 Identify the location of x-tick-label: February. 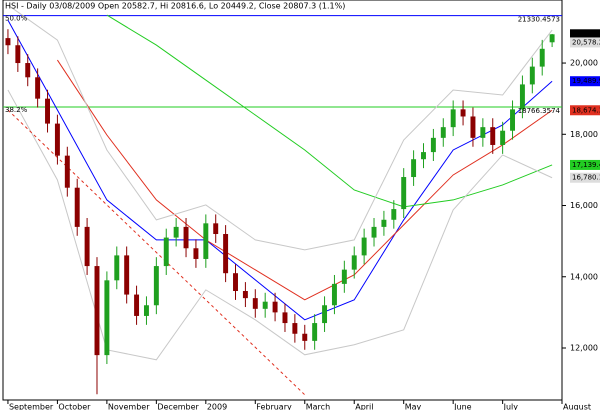
(274, 406).